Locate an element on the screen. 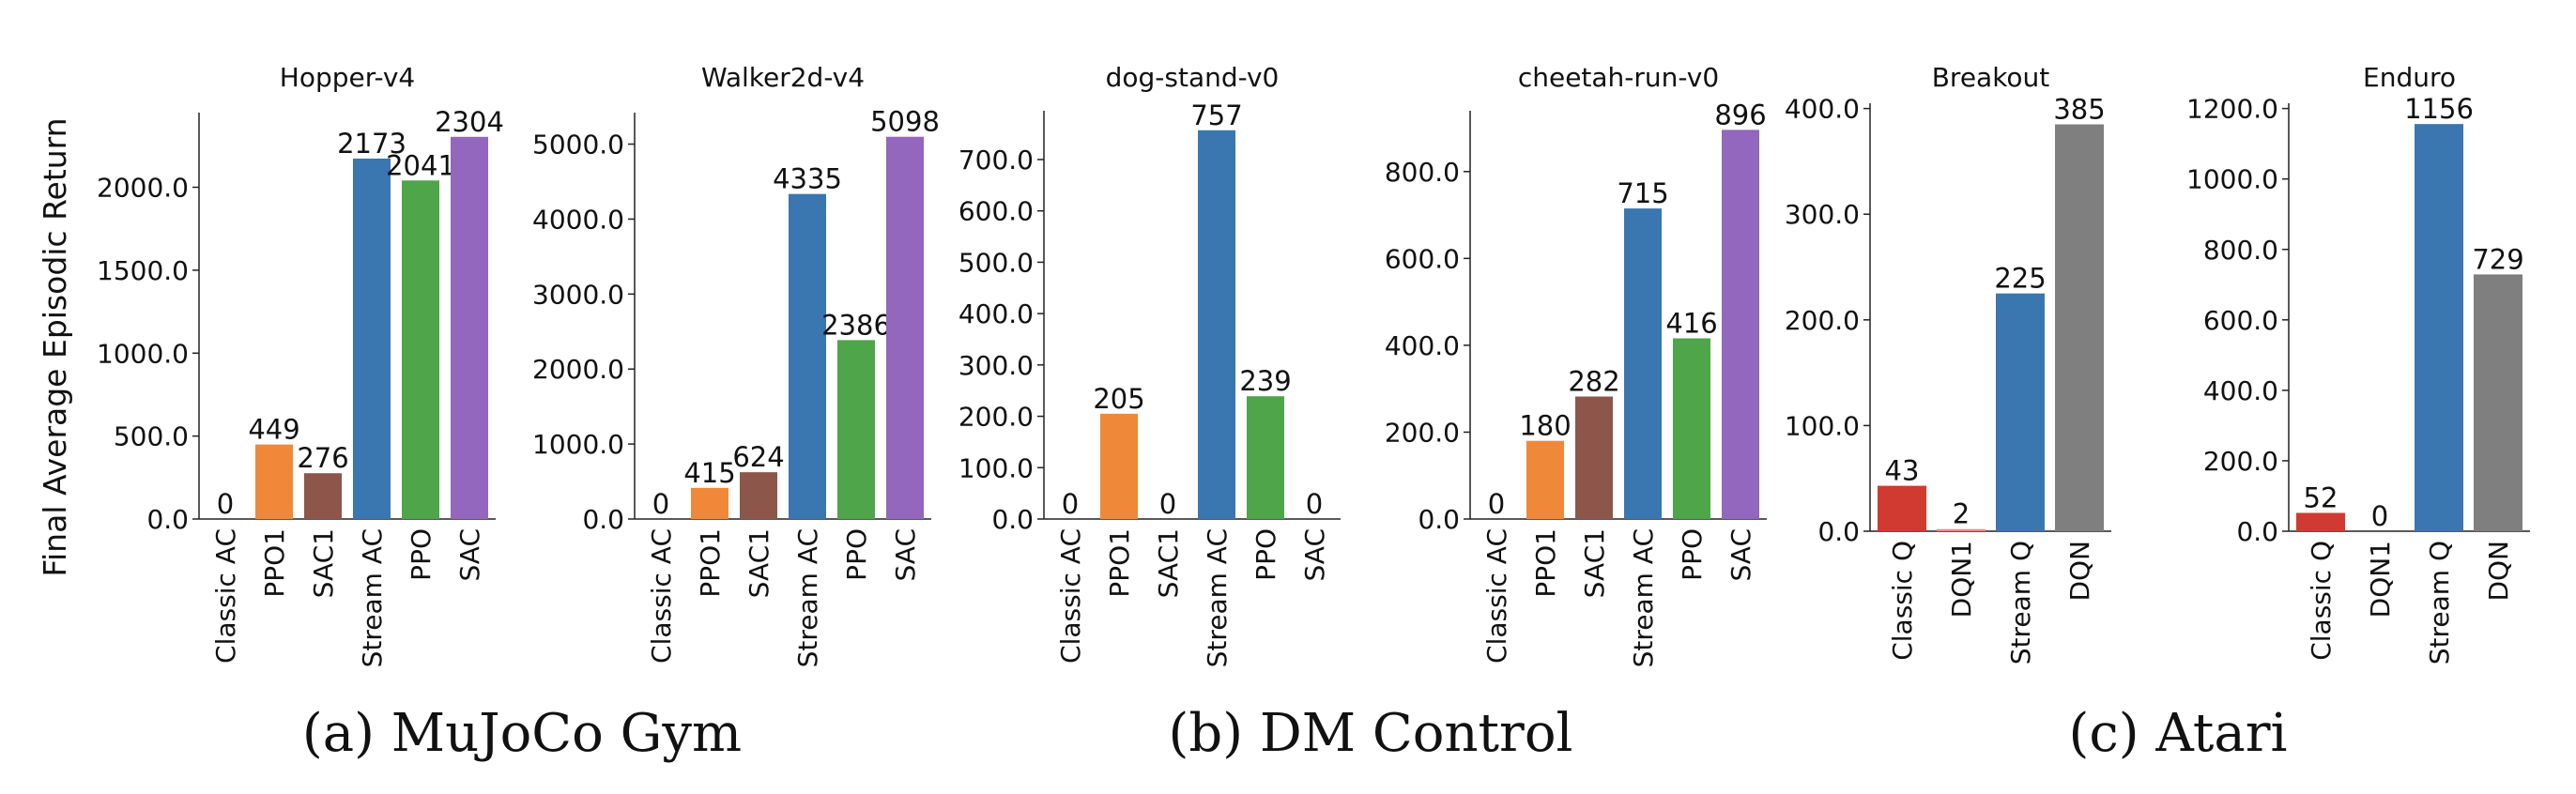 Image resolution: width=2576 pixels, height=794 pixels. value-label-hopper-v4-sac1: 276 is located at coordinates (322, 458).